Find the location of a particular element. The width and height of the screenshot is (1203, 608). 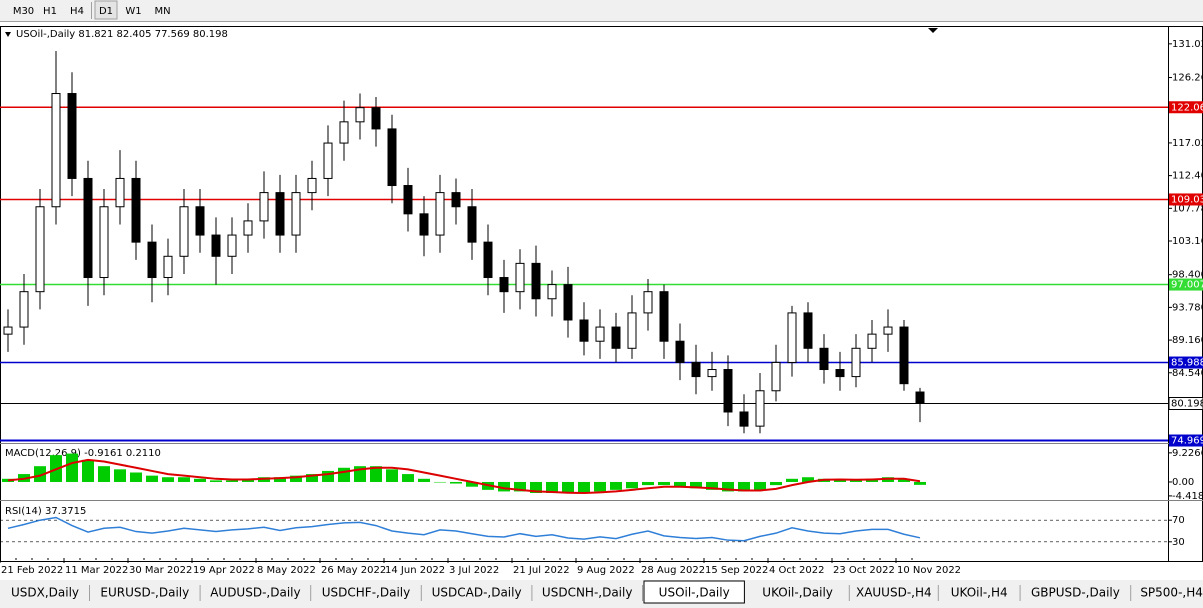

tab-label: GBPUSD-,Daily is located at coordinates (1075, 593).